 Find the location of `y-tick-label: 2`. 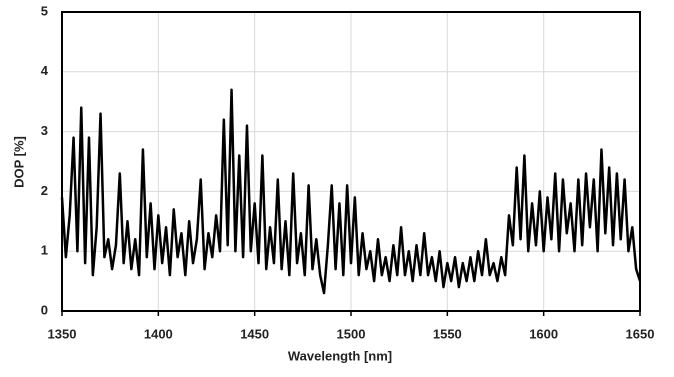

y-tick-label: 2 is located at coordinates (44, 190).